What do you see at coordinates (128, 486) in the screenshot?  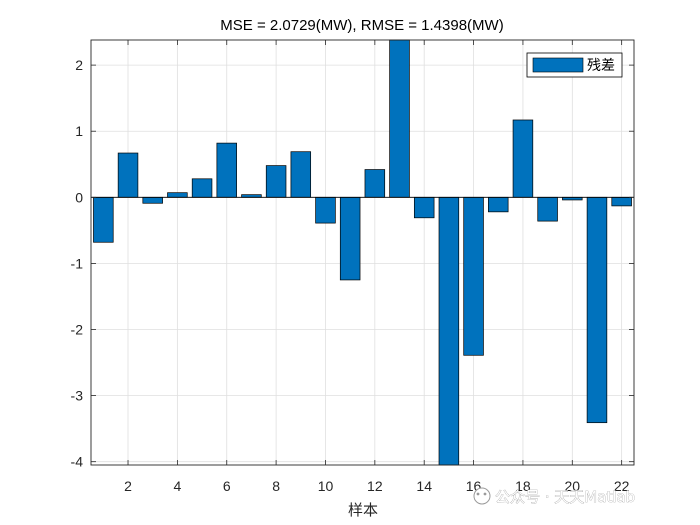 I see `x-tick-label-0: 2` at bounding box center [128, 486].